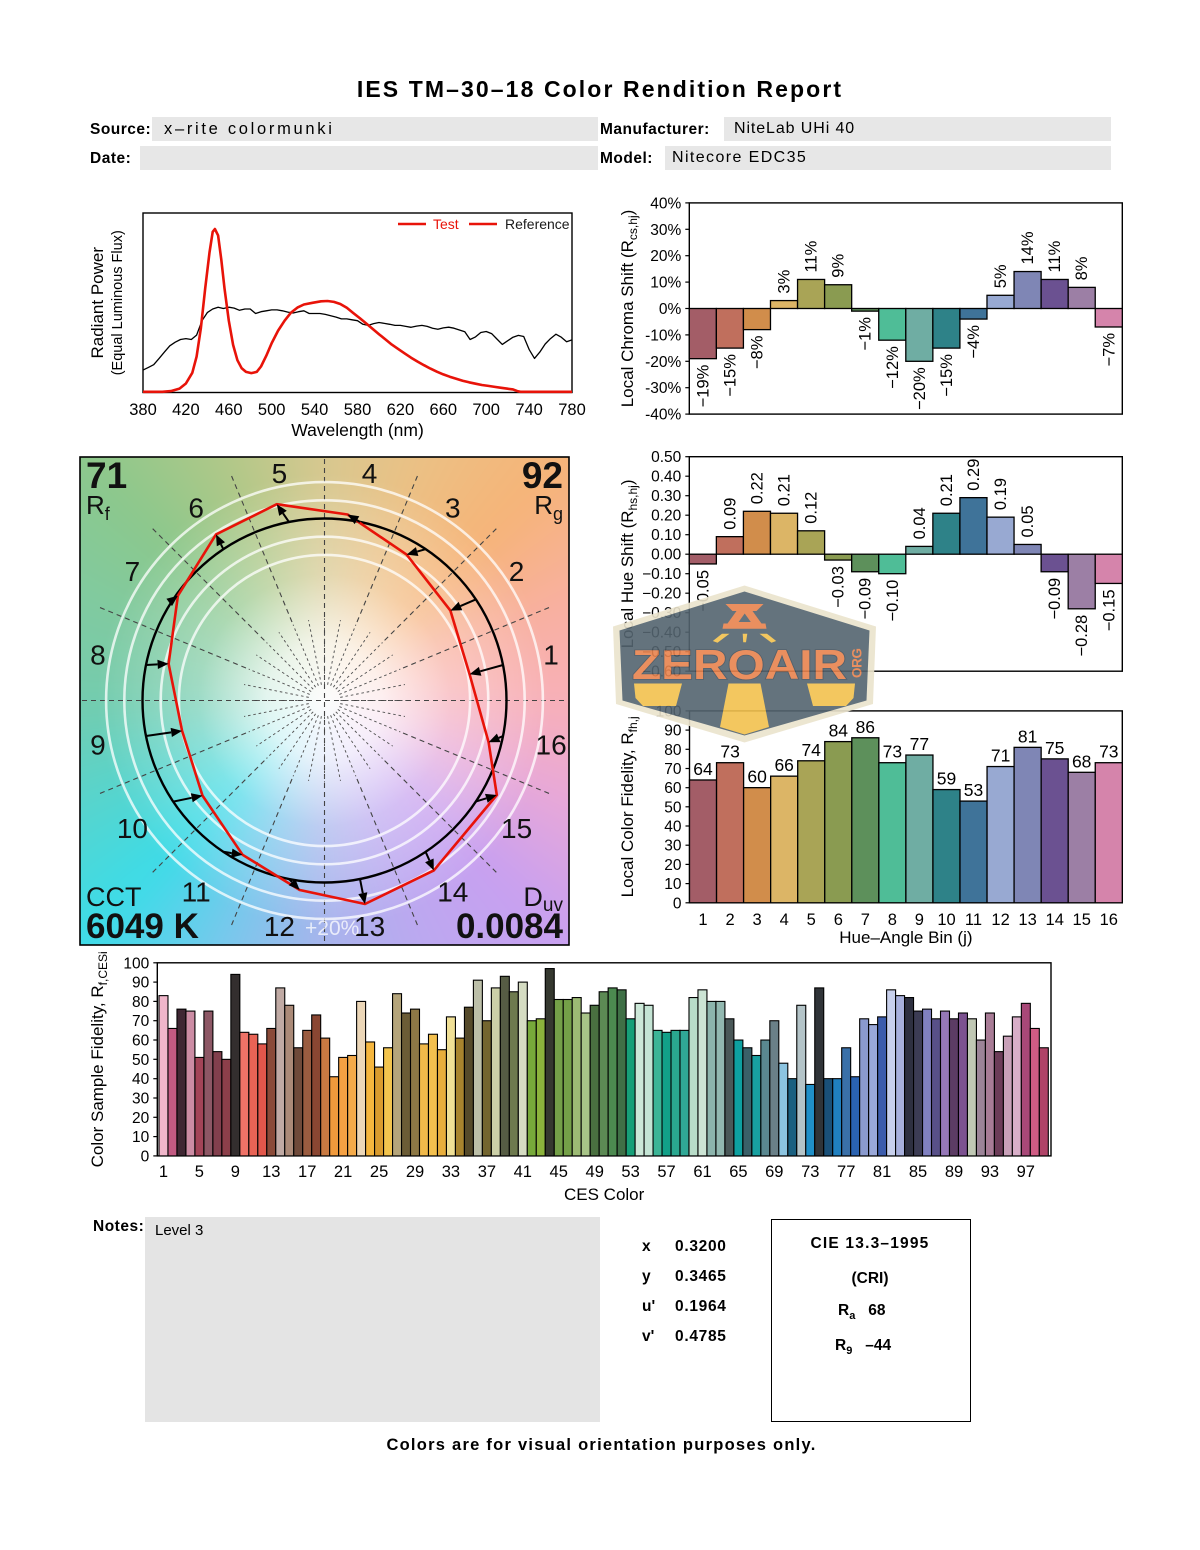 Image resolution: width=1200 pixels, height=1550 pixels. Describe the element at coordinates (629, 563) in the screenshot. I see `svg-text: Local Hue Shift (Rhs,hj)` at that location.